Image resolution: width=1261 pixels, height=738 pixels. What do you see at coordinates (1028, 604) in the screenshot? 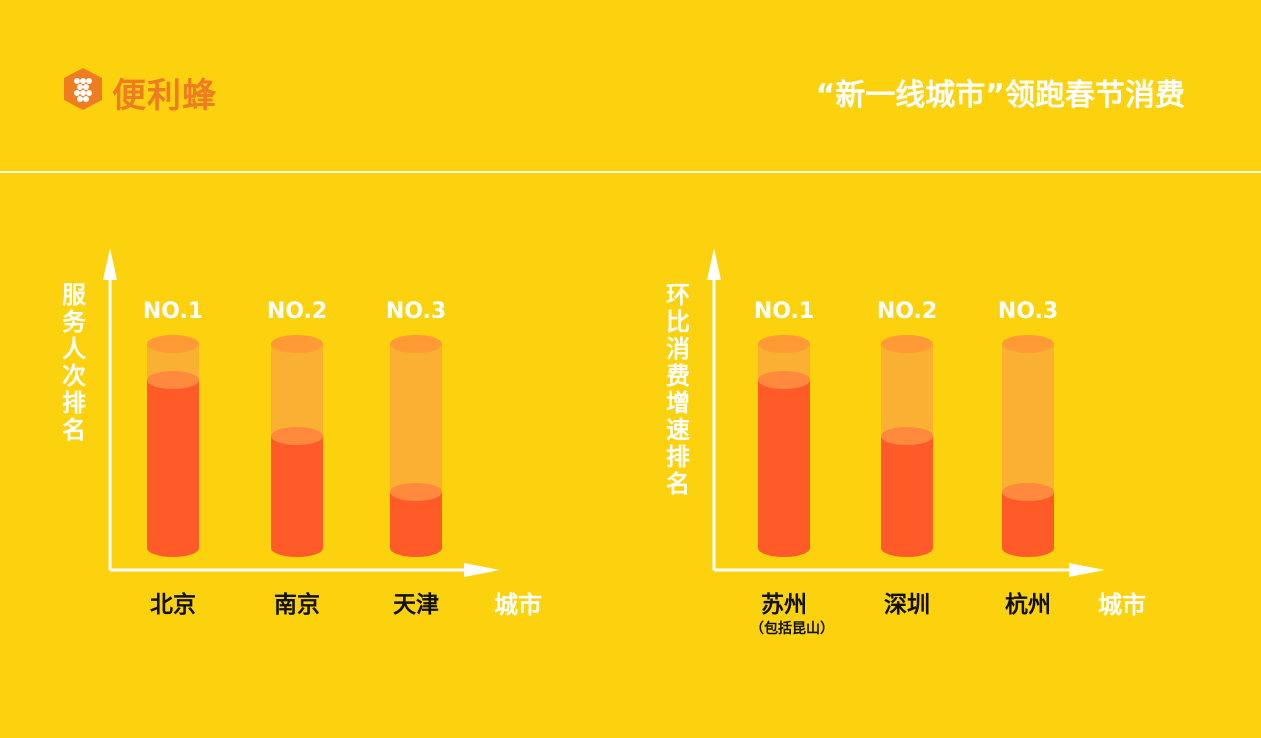
I see `category-label: 杭州` at bounding box center [1028, 604].